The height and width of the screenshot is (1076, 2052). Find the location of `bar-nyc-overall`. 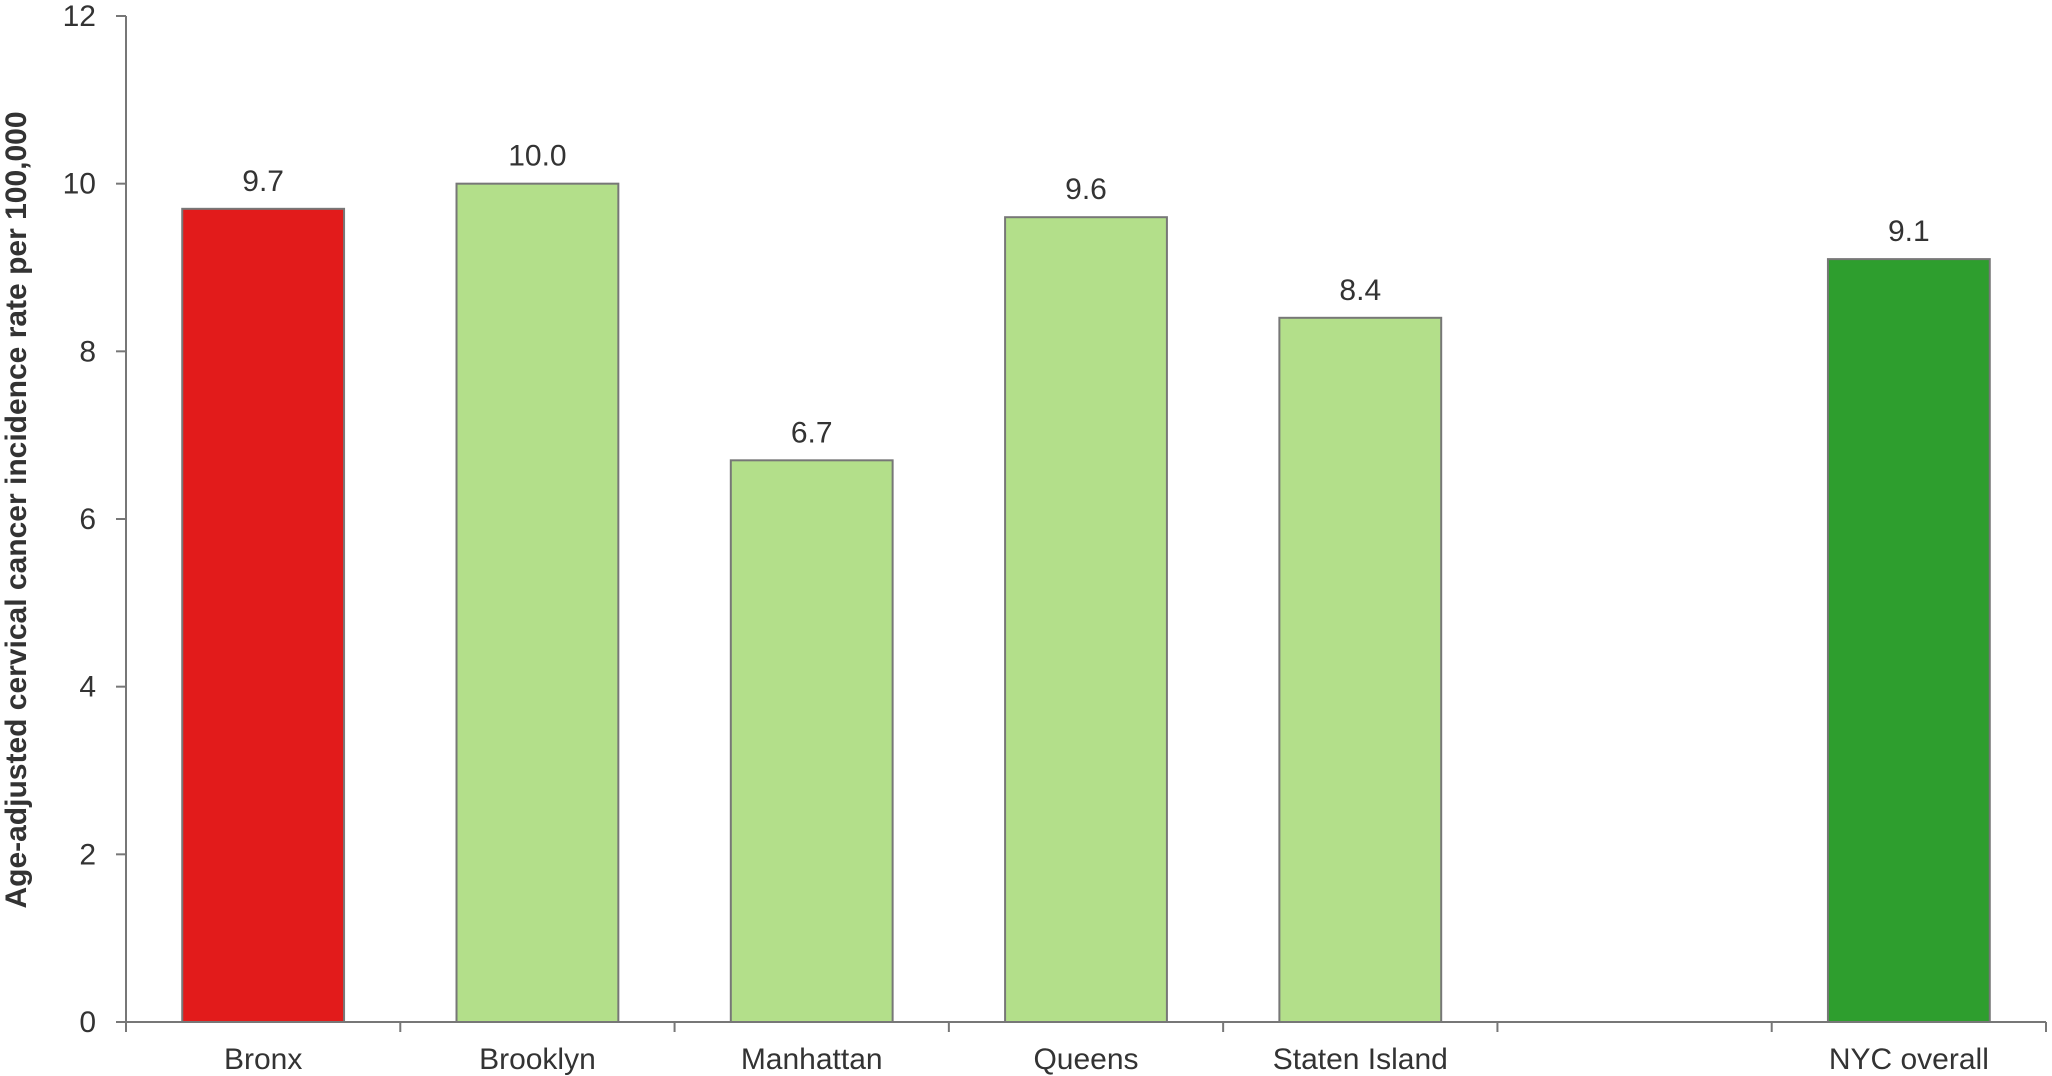

bar-nyc-overall is located at coordinates (1908, 641).